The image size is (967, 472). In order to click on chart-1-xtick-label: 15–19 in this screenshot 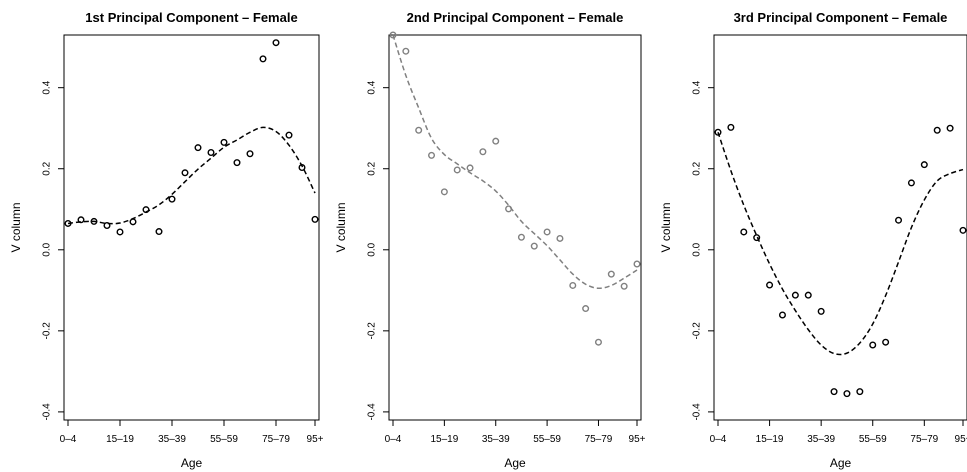, I will do `click(120, 439)`.